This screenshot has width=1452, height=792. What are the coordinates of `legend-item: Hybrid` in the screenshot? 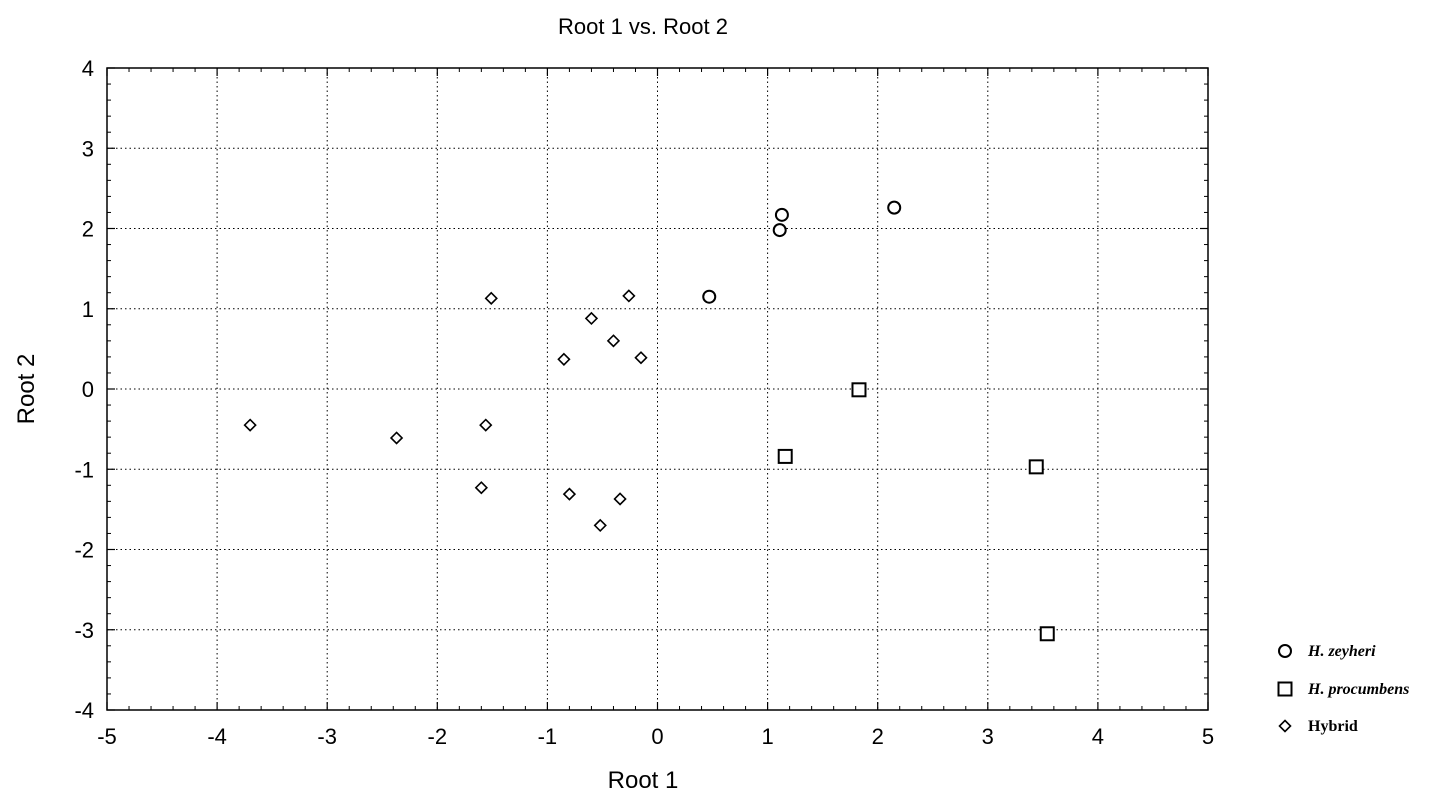 It's located at (1318, 726).